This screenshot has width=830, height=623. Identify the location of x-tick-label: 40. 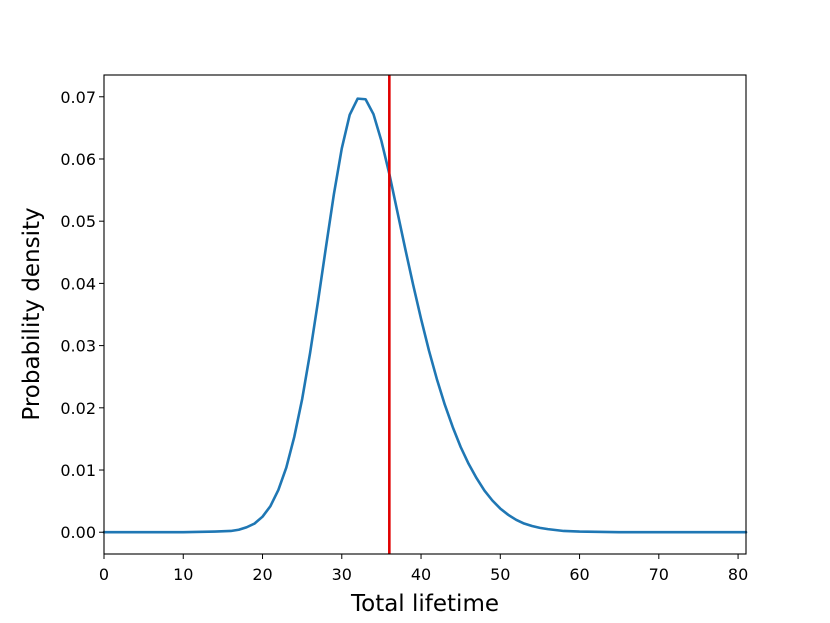
(421, 574).